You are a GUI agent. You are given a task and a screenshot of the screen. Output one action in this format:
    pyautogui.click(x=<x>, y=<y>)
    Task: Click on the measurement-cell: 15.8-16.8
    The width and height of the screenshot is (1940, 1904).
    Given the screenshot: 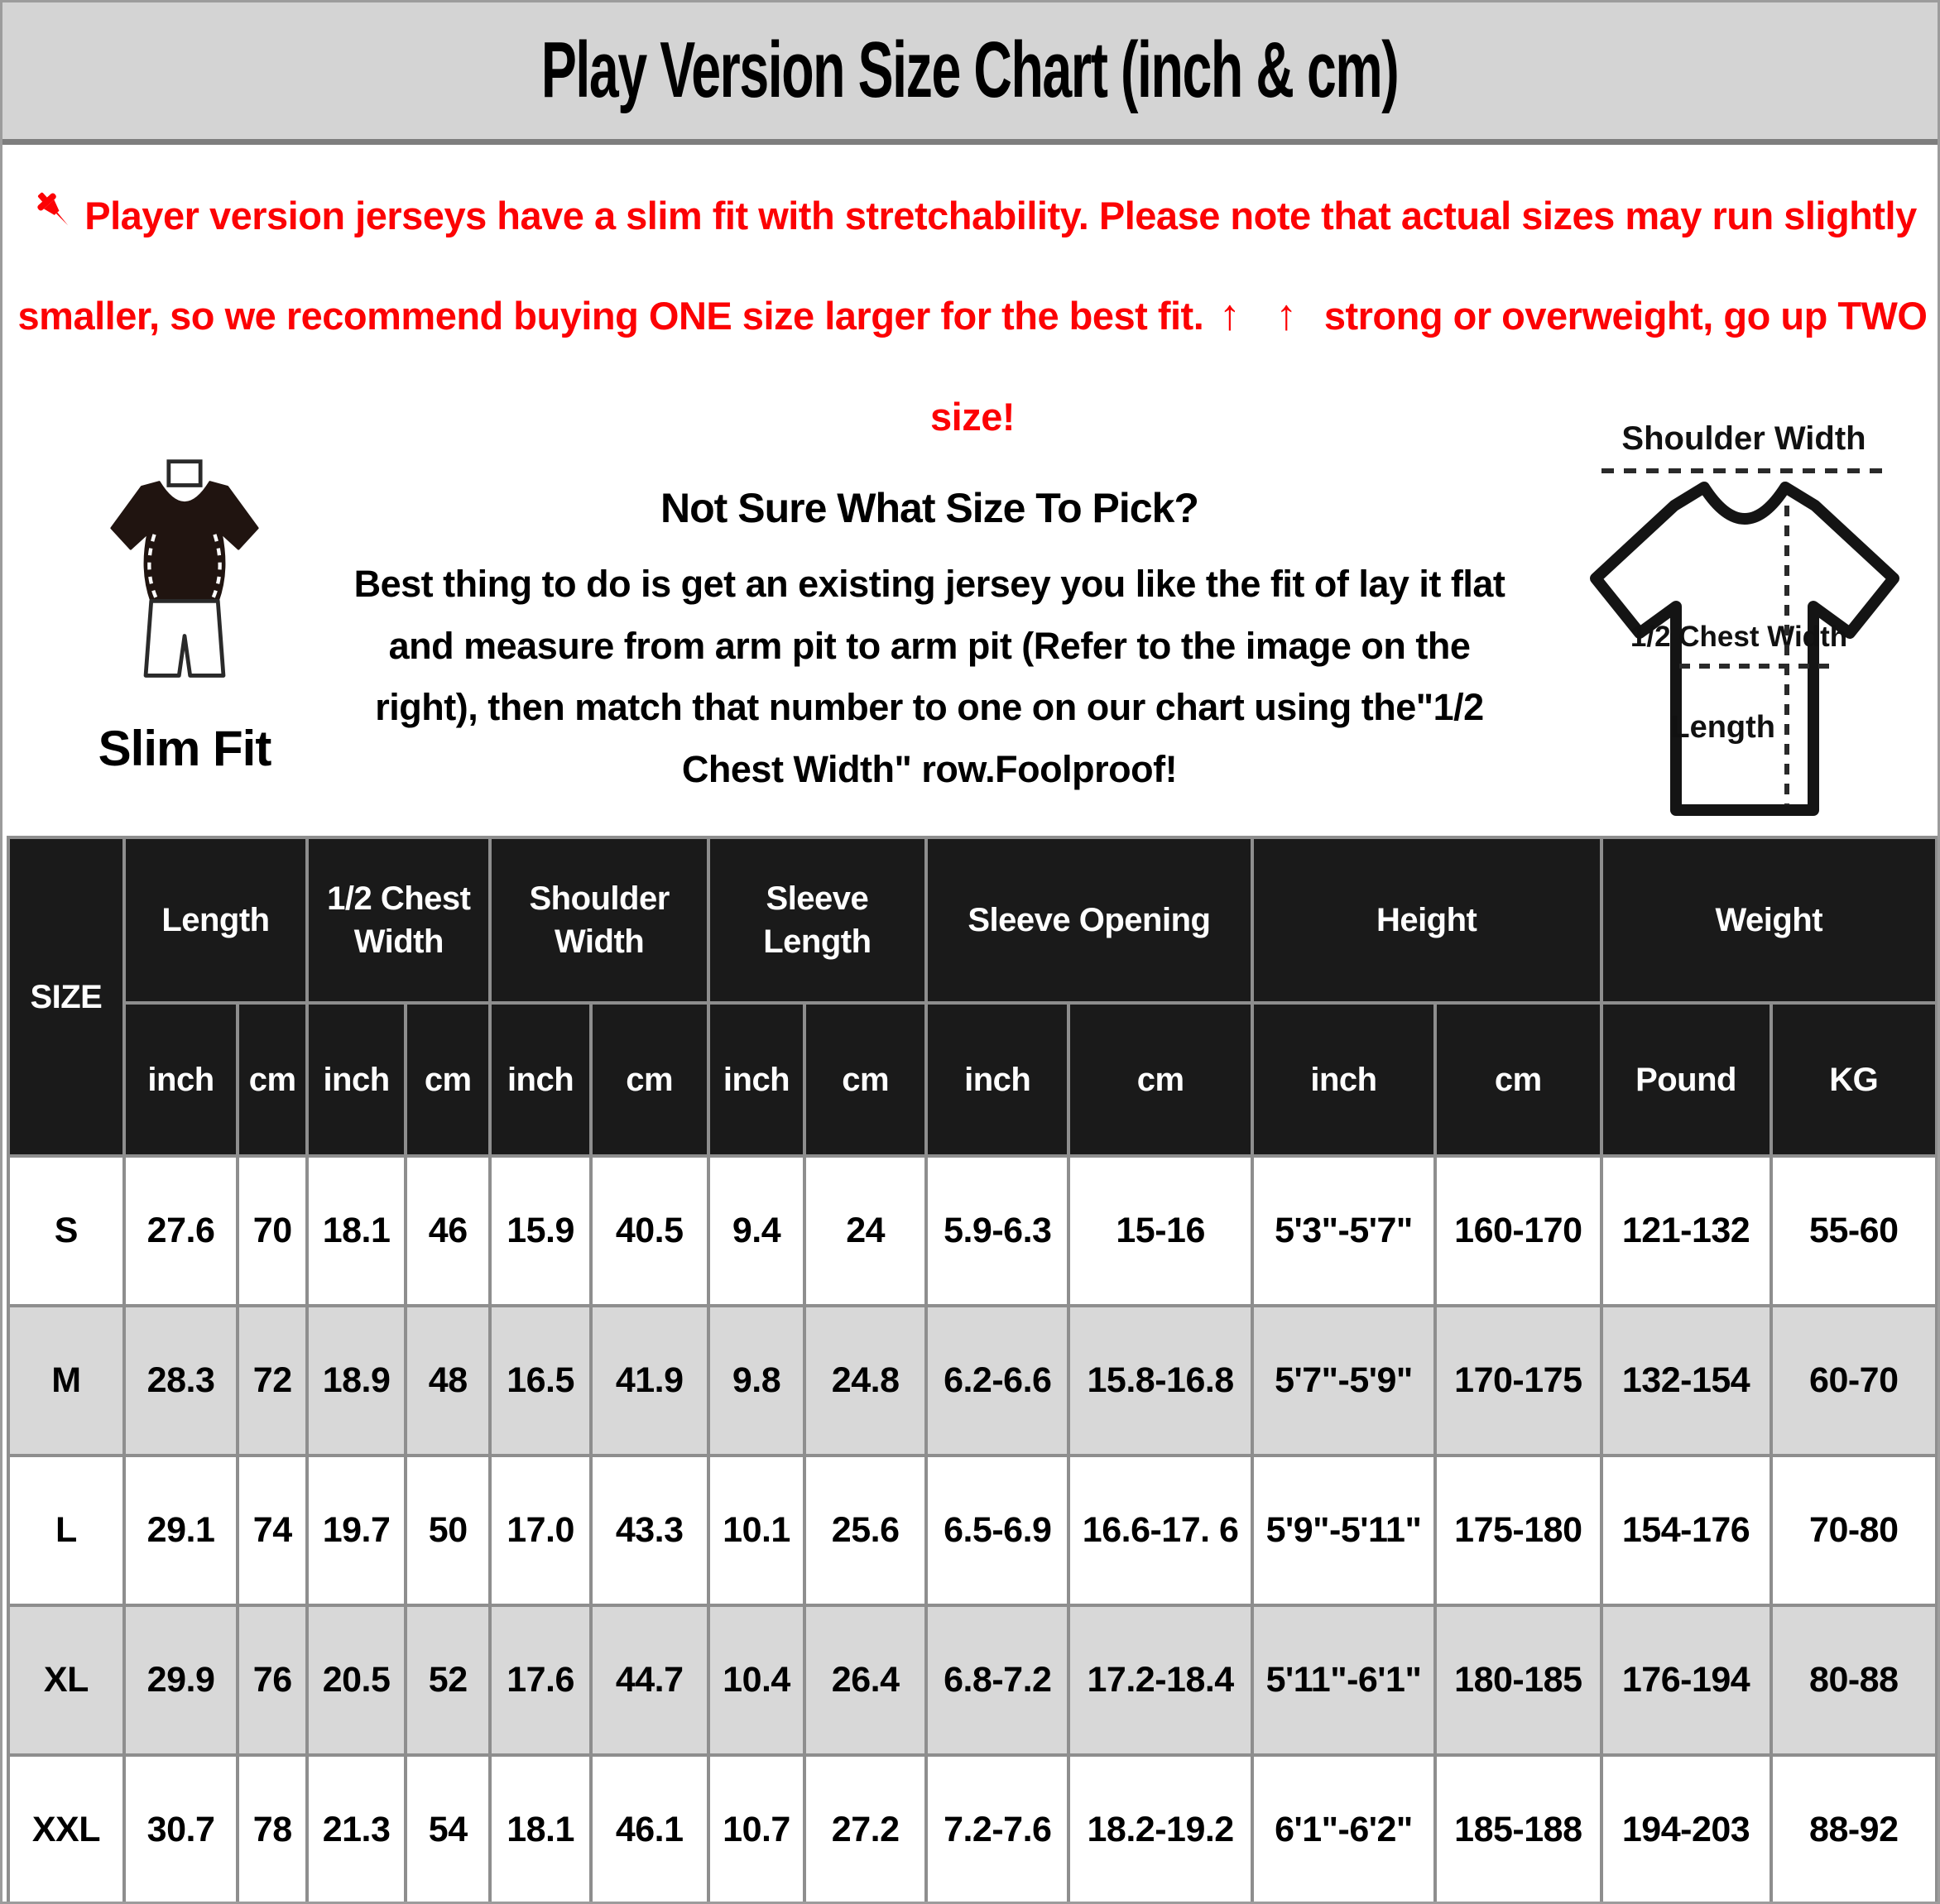 What is the action you would take?
    pyautogui.click(x=1160, y=1380)
    